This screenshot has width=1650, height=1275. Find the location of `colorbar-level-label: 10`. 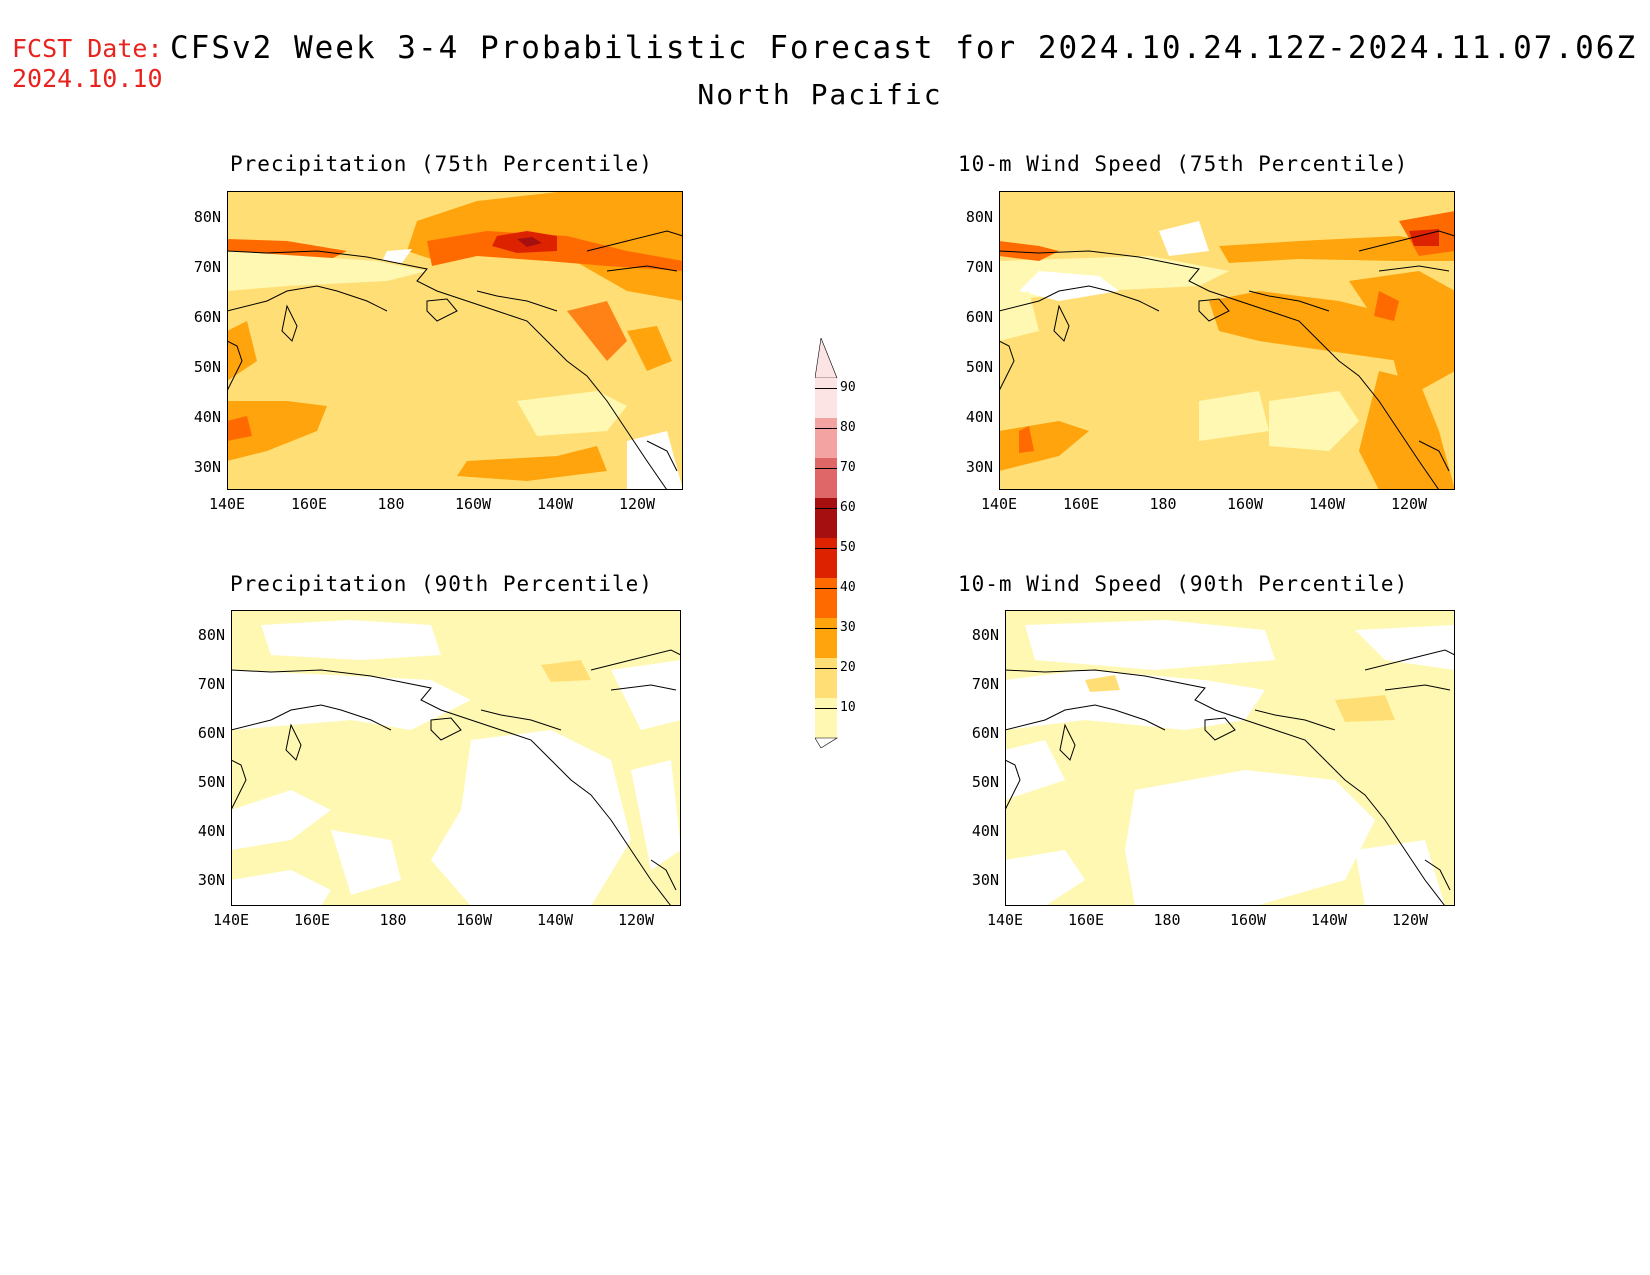

colorbar-level-label: 10 is located at coordinates (848, 707).